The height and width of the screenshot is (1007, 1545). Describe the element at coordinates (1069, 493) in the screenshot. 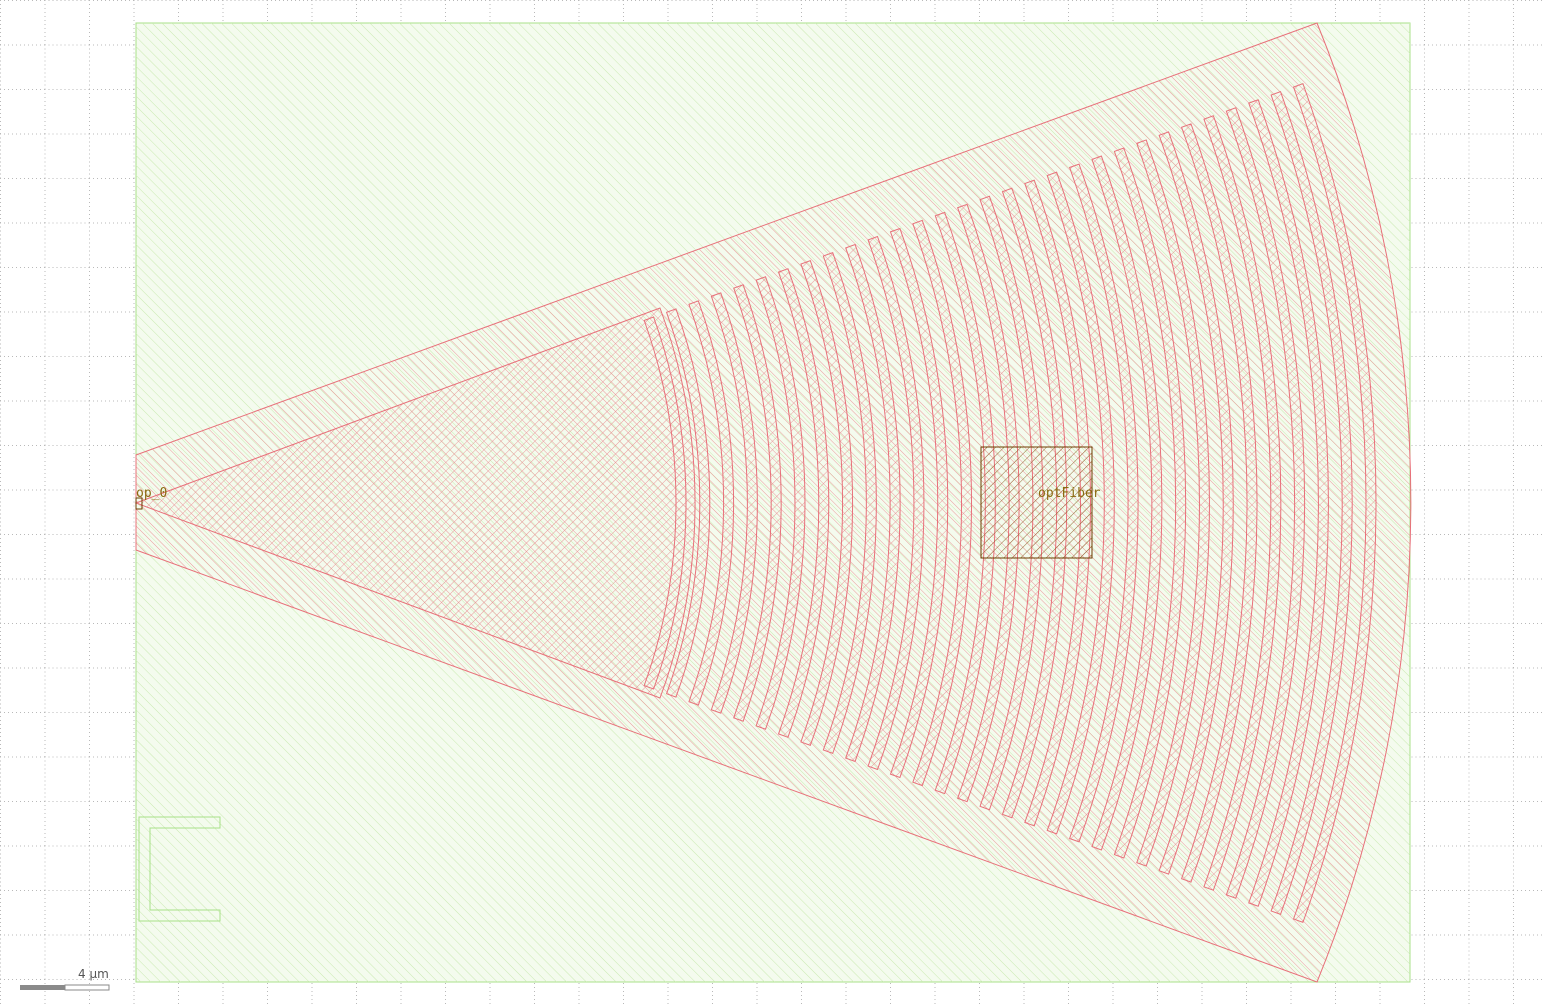

I see `fiber-label: optFiber` at that location.